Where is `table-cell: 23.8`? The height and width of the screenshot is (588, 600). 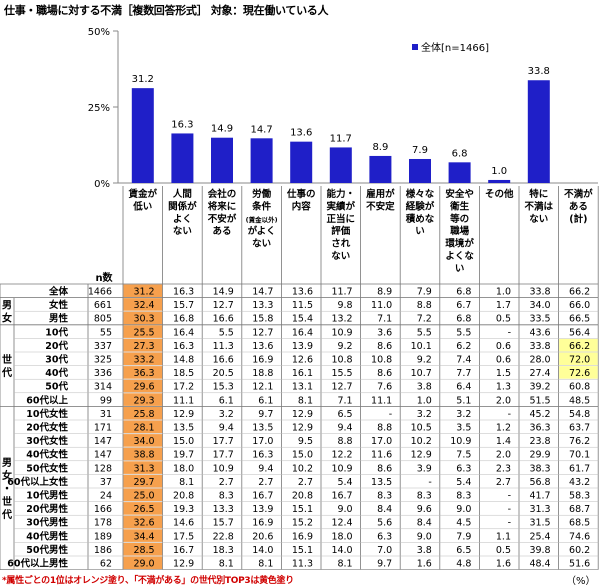
table-cell: 23.8 is located at coordinates (539, 441).